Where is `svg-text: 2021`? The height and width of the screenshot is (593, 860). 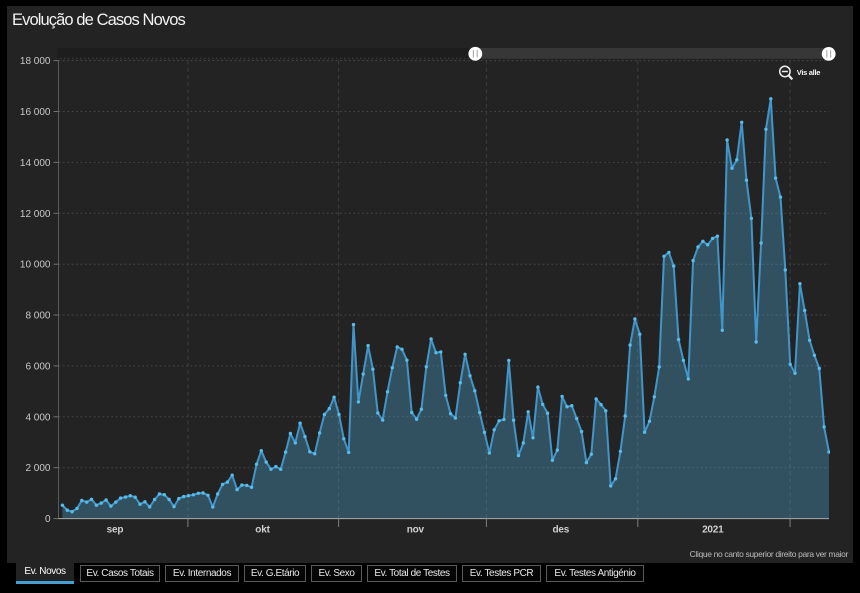 svg-text: 2021 is located at coordinates (713, 530).